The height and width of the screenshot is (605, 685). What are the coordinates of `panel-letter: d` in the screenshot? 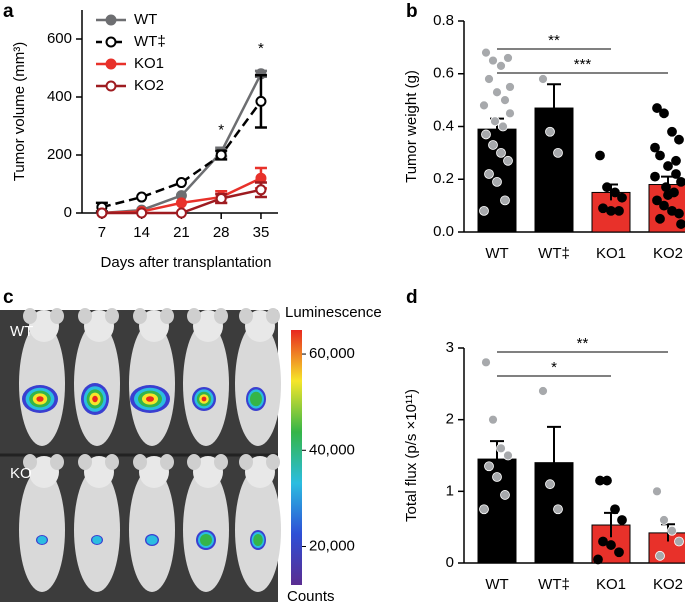 It's located at (412, 297).